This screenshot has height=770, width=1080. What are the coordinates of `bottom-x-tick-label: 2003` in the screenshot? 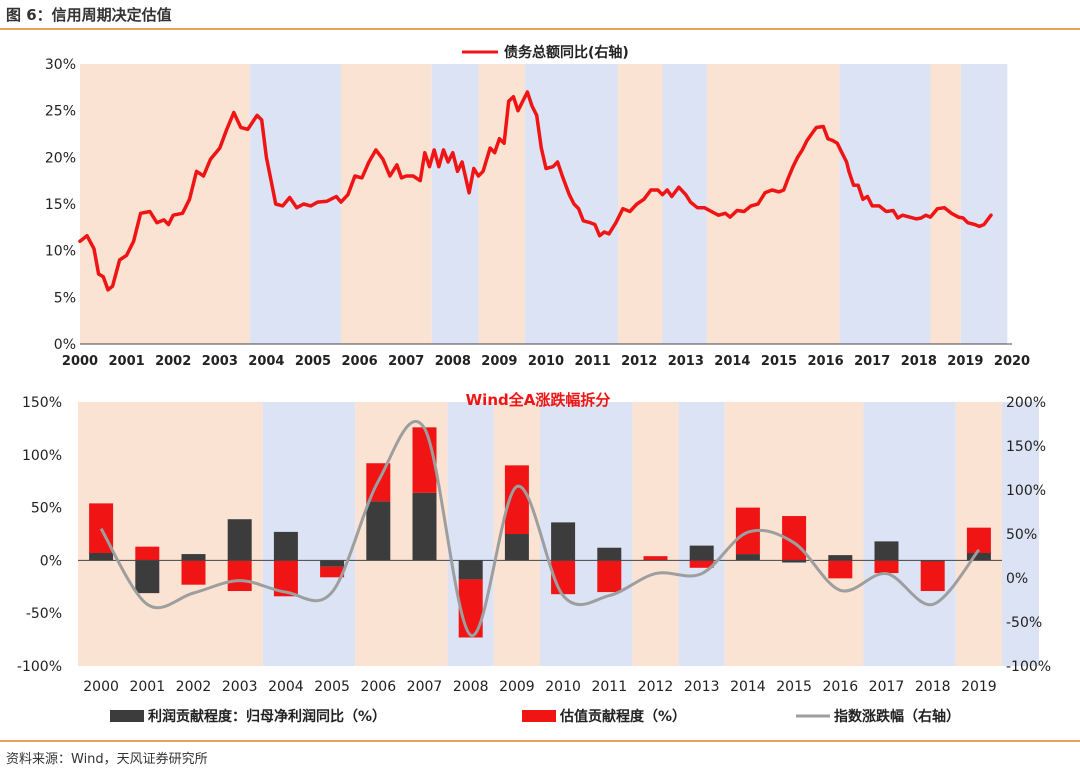 It's located at (240, 687).